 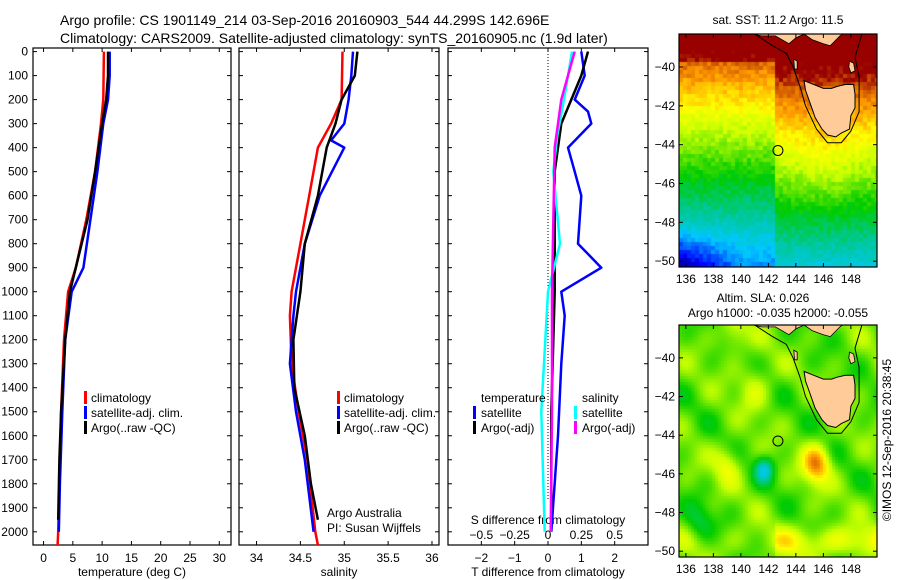 I want to click on sla-map-field, so click(x=778, y=441).